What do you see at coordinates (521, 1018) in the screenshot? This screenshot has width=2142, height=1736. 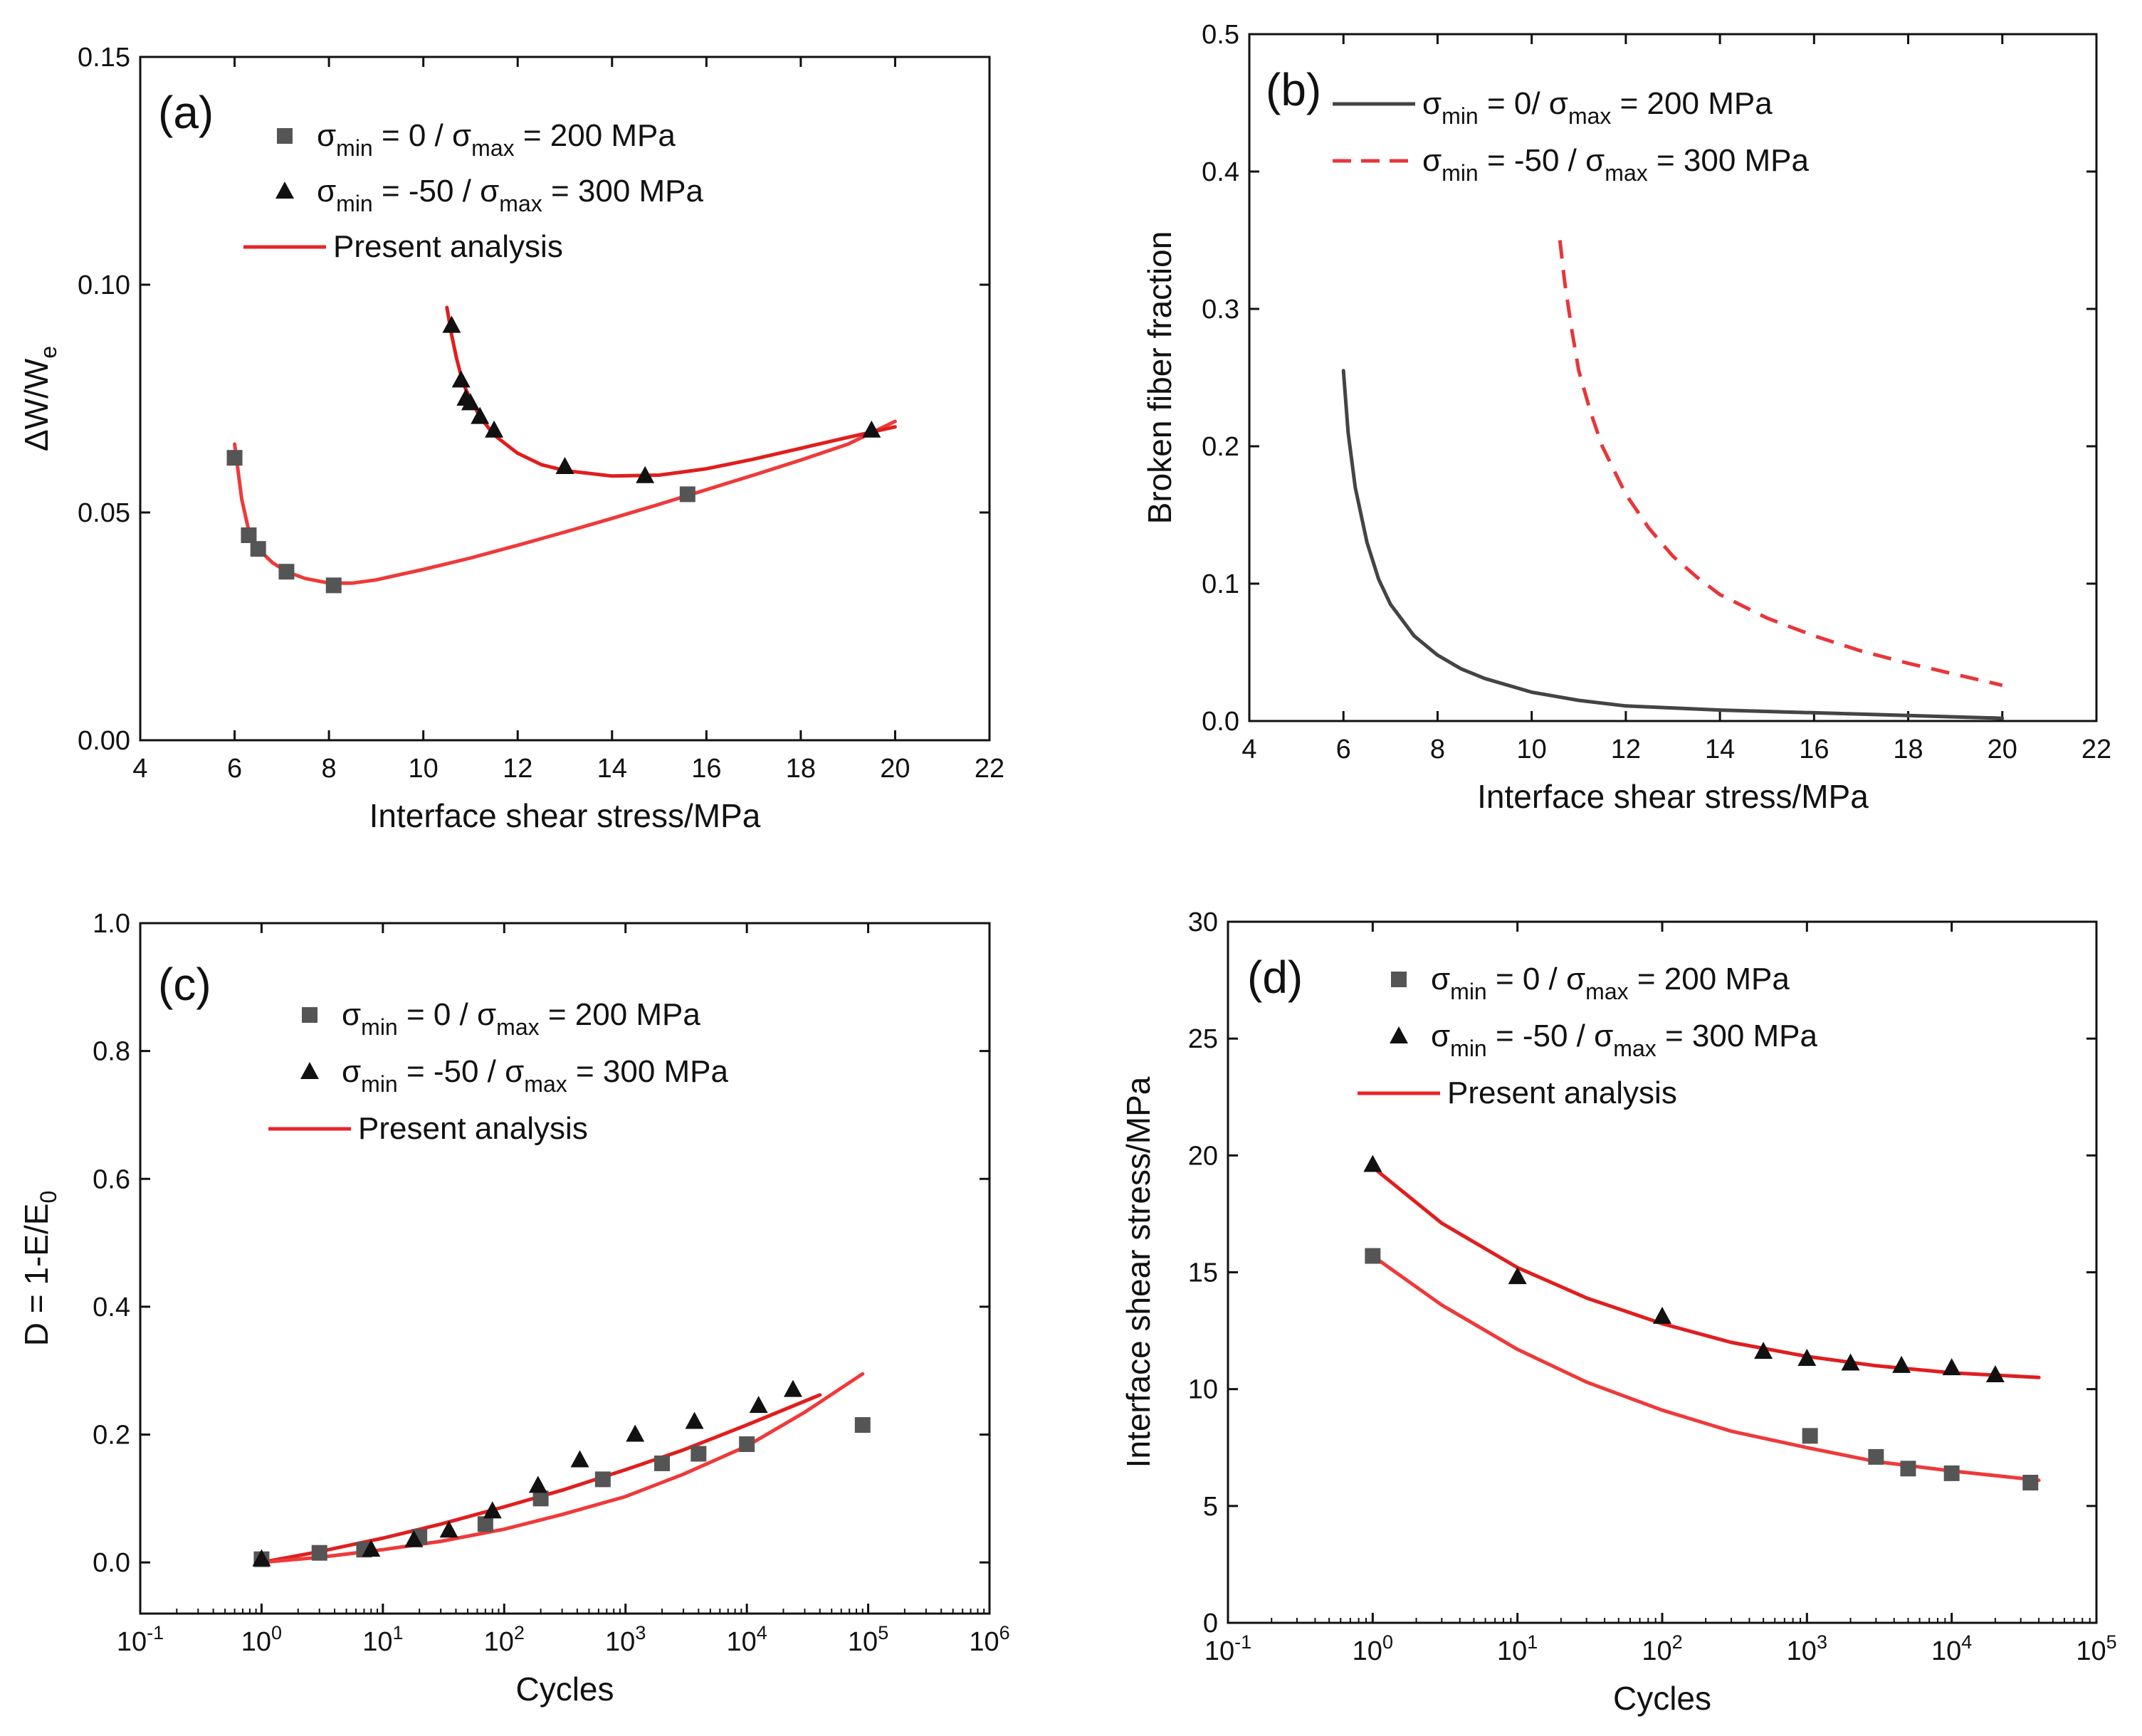 I see `legend-label: σmin = 0 / σmax = 200 MPa` at bounding box center [521, 1018].